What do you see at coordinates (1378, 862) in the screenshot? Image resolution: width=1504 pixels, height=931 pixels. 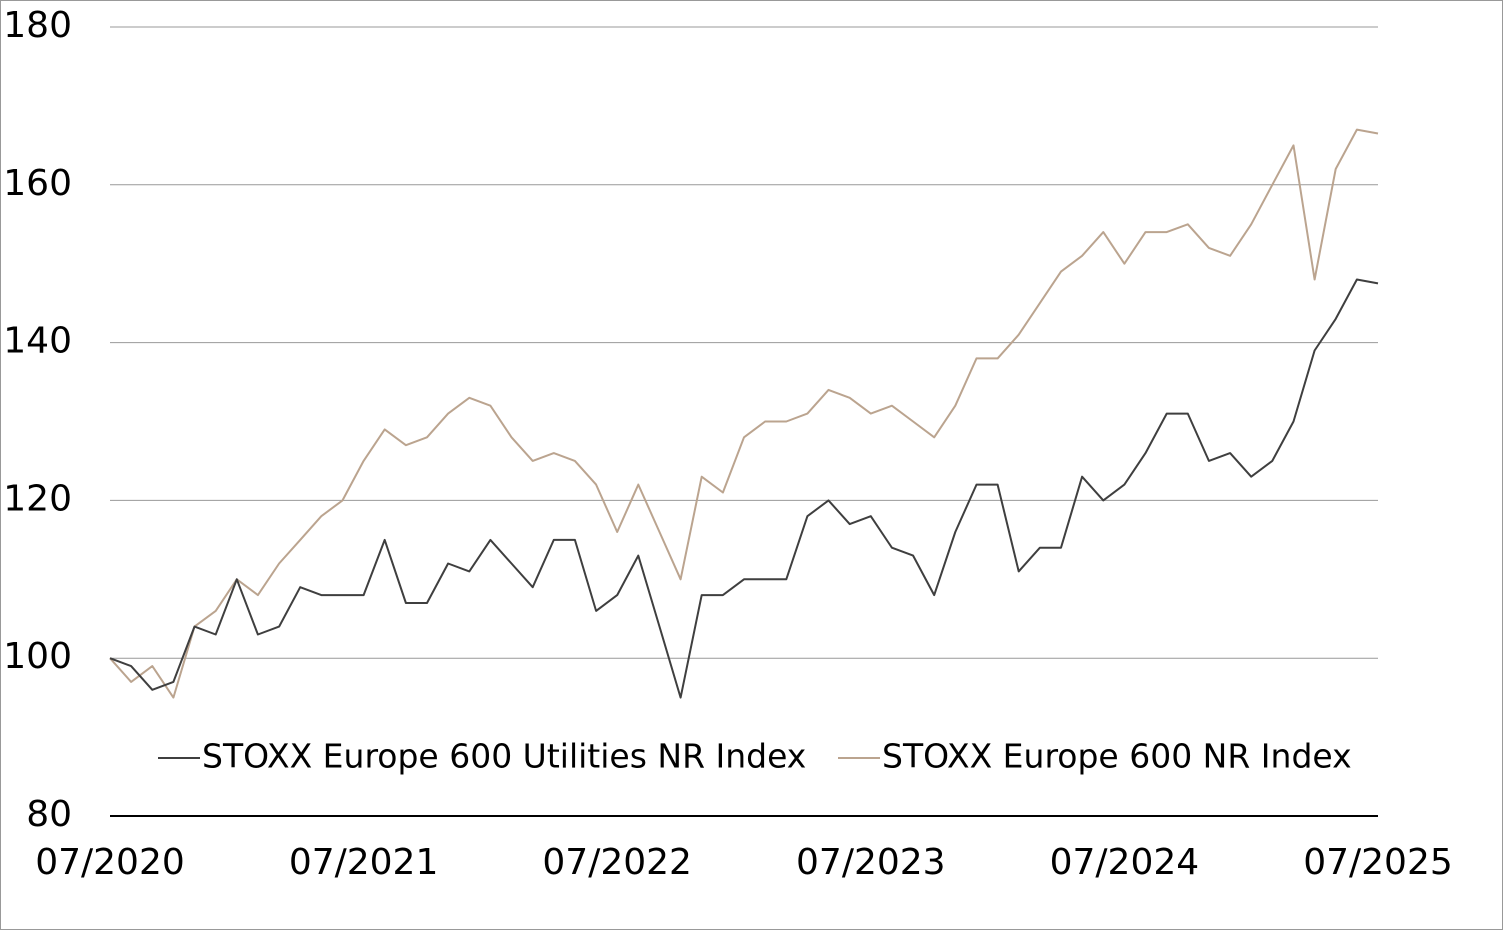 I see `x-tick-label: 07/2025` at bounding box center [1378, 862].